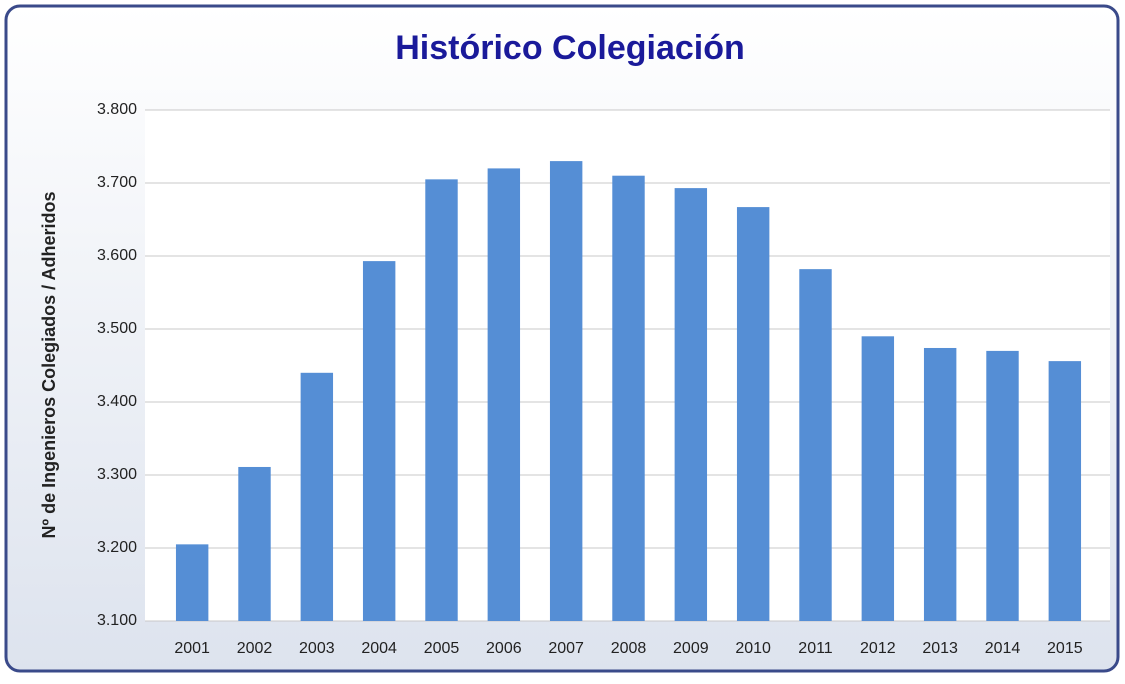 The image size is (1125, 684). What do you see at coordinates (49, 365) in the screenshot?
I see `y-axis-label: Nº de Ingenieros Colegiados / Adheridos` at bounding box center [49, 365].